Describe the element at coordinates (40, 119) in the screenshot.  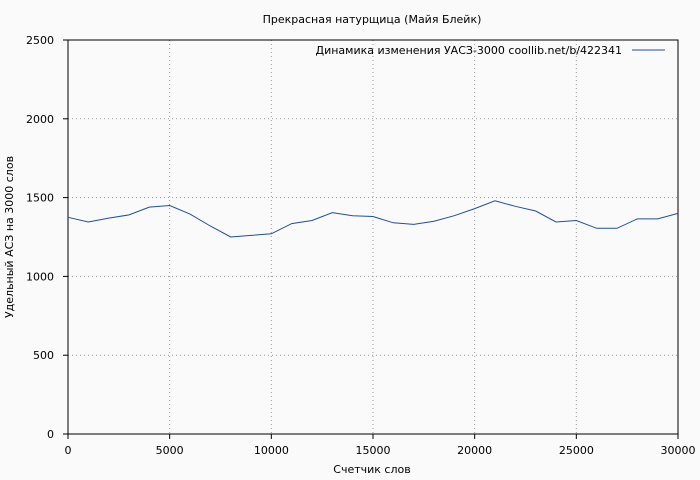
I see `y-tick-label-4: 2000` at that location.